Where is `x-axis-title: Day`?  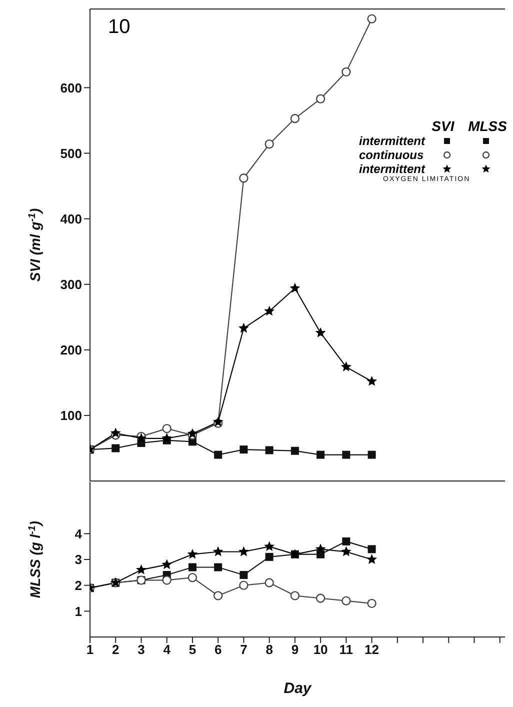 x-axis-title: Day is located at coordinates (298, 688).